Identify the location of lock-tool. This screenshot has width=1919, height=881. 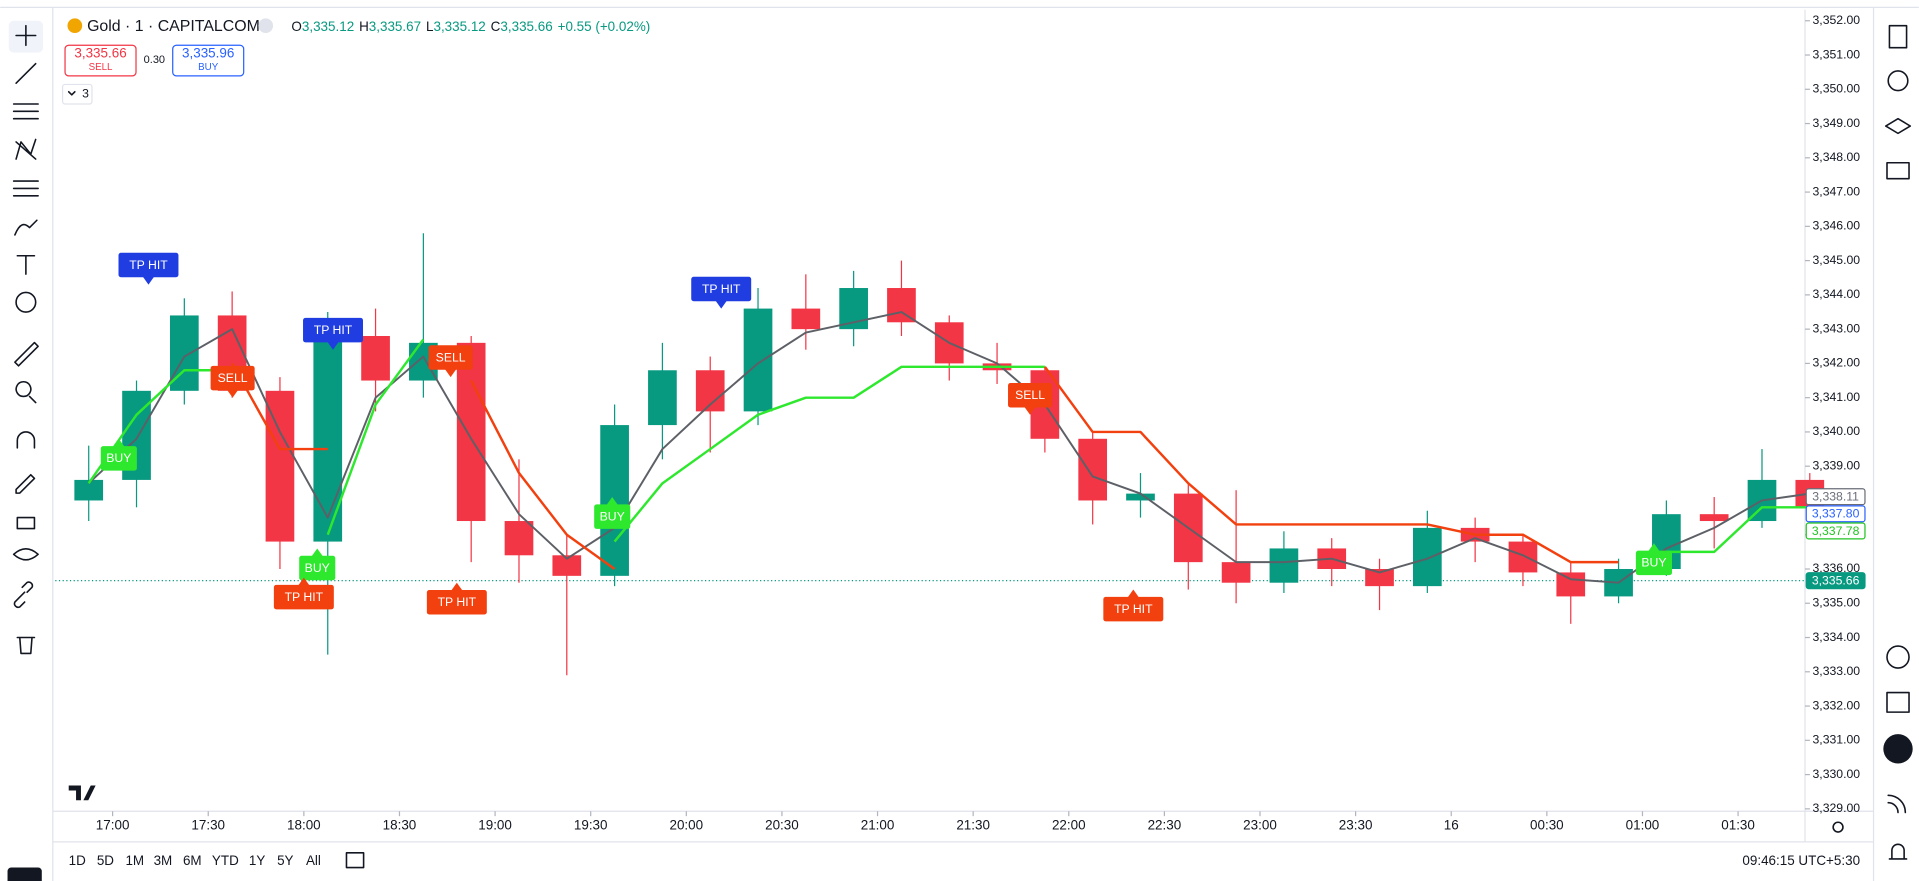
(26, 523).